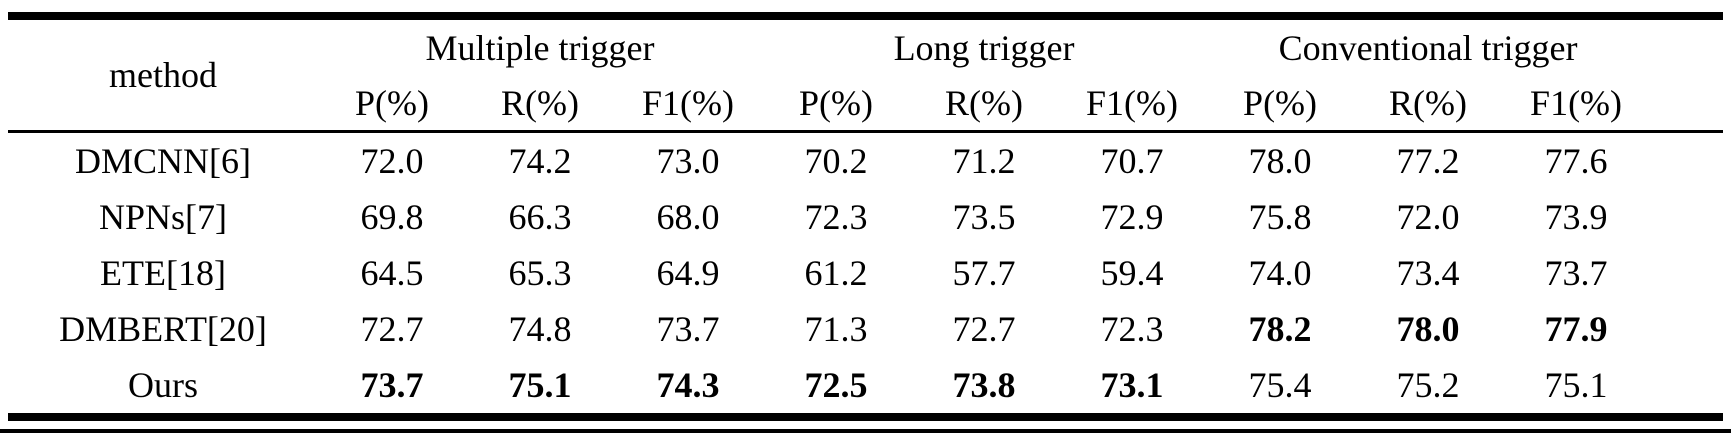 The height and width of the screenshot is (433, 1731). Describe the element at coordinates (162, 217) in the screenshot. I see `method-cell: NPNs[7]` at that location.